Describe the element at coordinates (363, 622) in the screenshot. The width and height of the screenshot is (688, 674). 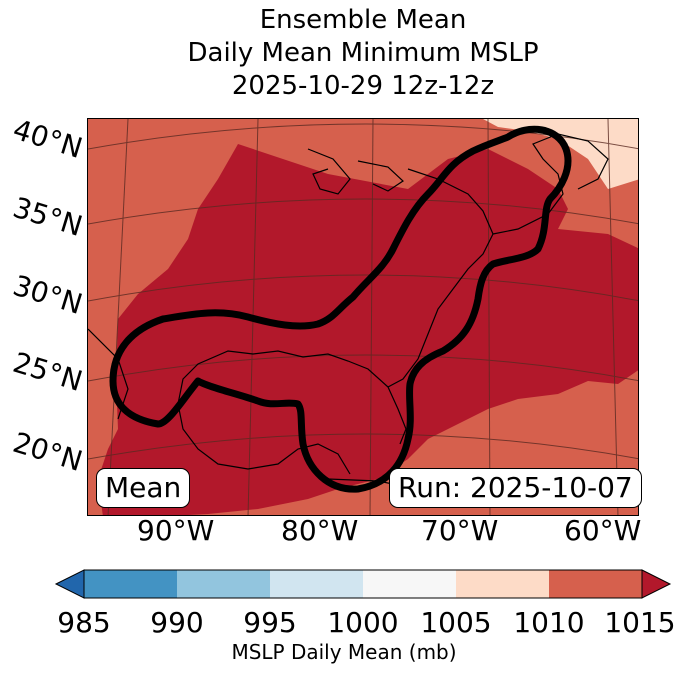
I see `colorbar-tick-1000: 1000` at that location.